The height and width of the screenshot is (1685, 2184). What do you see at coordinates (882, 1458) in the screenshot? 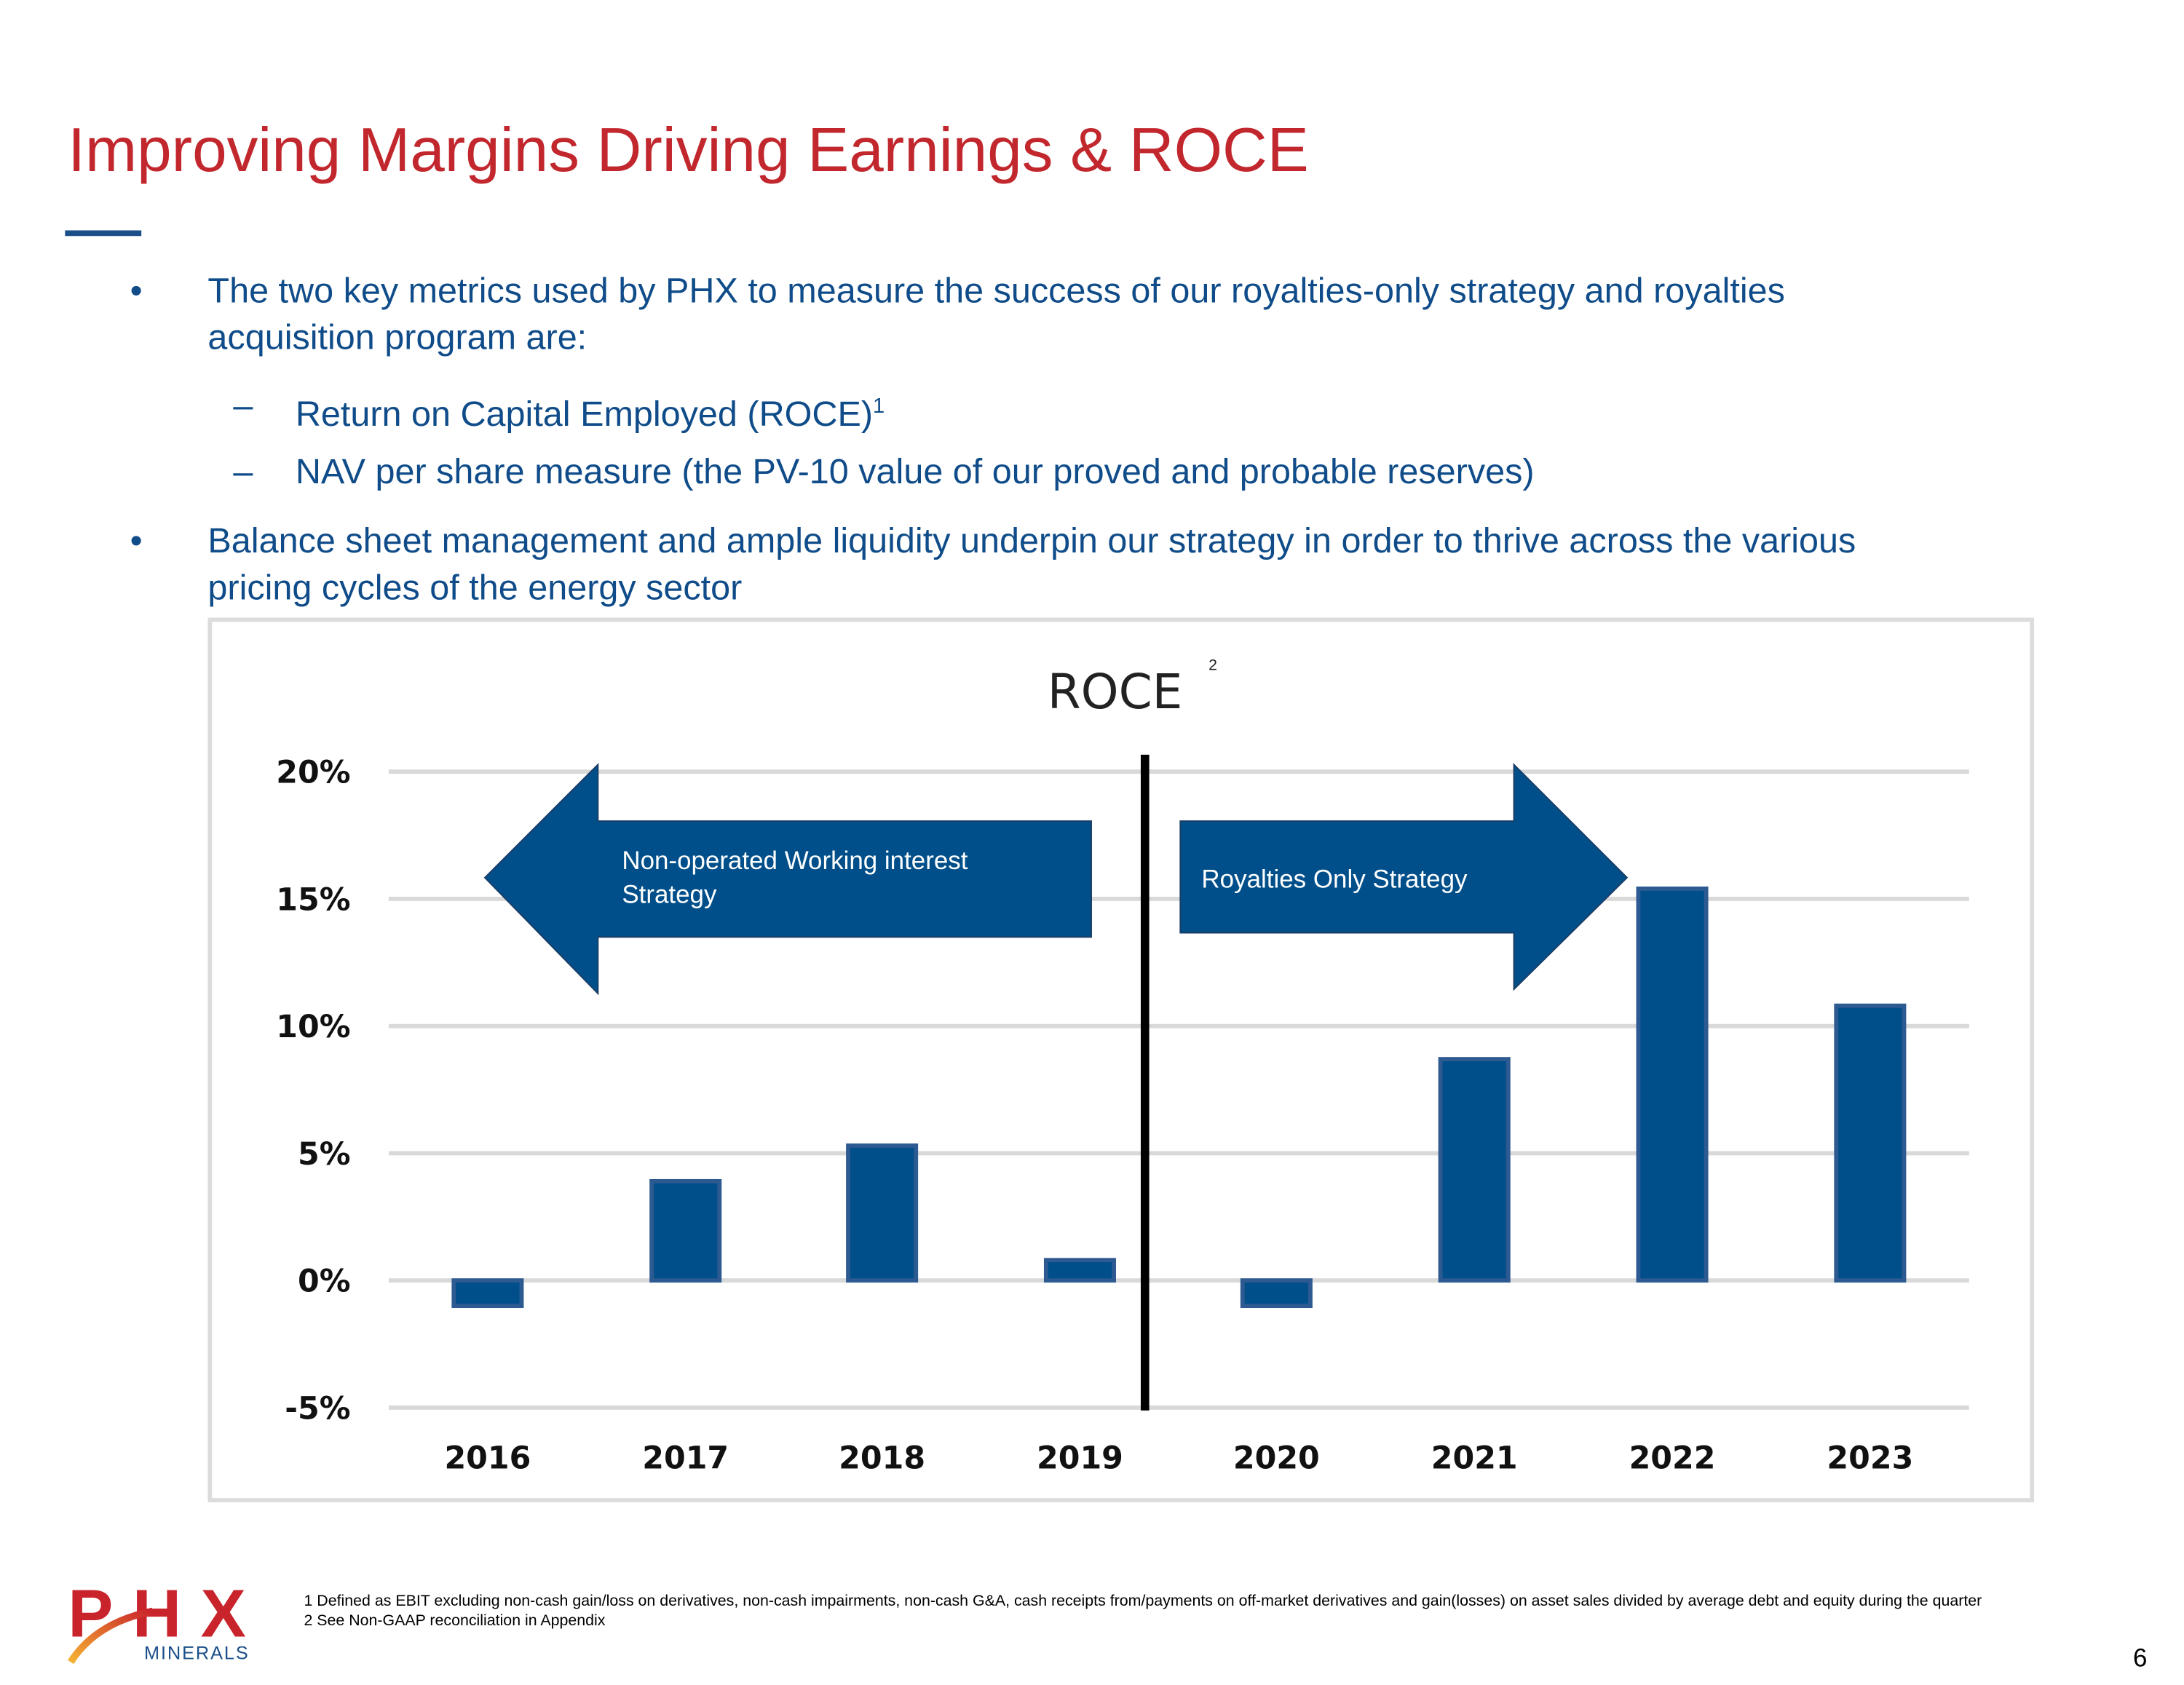
I see `x-tick-label: 2018` at bounding box center [882, 1458].